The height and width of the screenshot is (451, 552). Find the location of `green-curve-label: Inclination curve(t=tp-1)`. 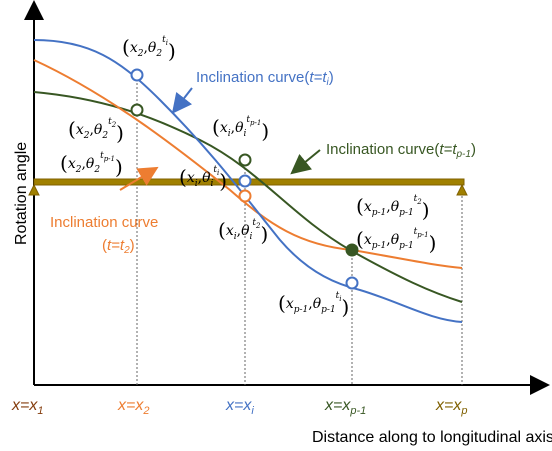

green-curve-label: Inclination curve(t=tp-1) is located at coordinates (401, 150).